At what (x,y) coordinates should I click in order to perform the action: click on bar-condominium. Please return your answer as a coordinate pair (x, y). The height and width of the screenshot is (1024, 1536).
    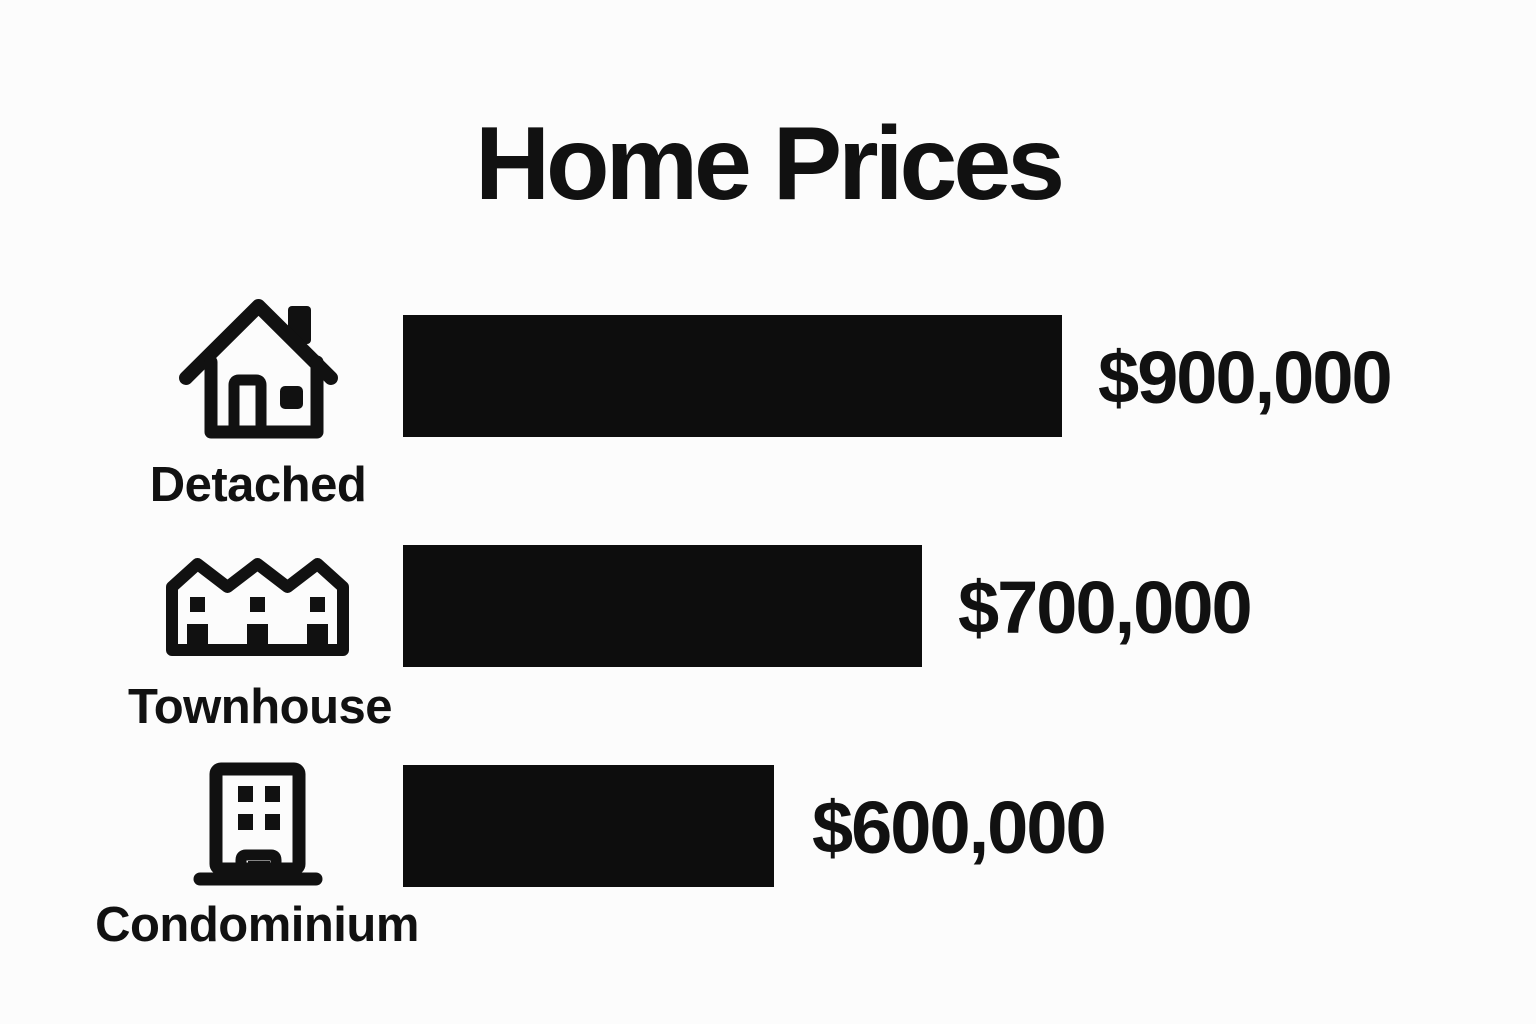
    Looking at the image, I should click on (588, 826).